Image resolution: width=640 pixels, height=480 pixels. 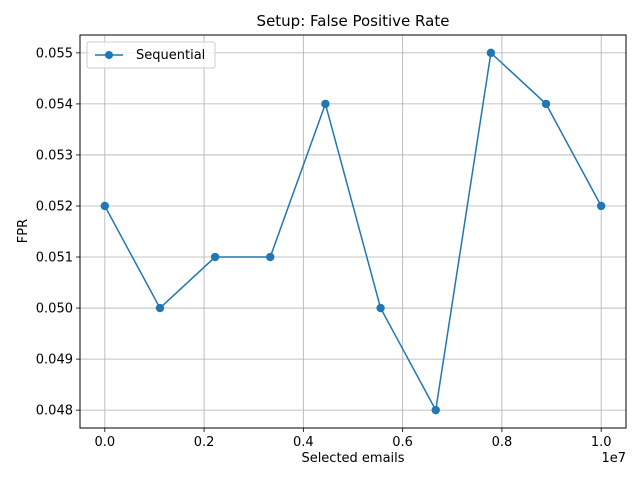 What do you see at coordinates (104, 442) in the screenshot?
I see `x-tick-label: 0.0` at bounding box center [104, 442].